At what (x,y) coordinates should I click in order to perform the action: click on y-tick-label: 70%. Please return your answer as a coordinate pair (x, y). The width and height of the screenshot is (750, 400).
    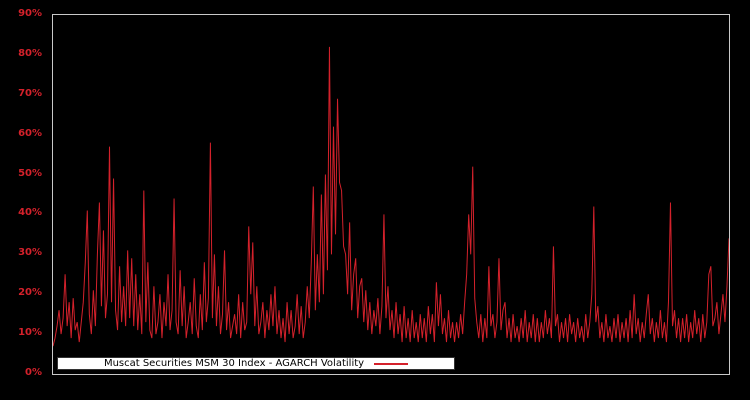
    Looking at the image, I should click on (30, 93).